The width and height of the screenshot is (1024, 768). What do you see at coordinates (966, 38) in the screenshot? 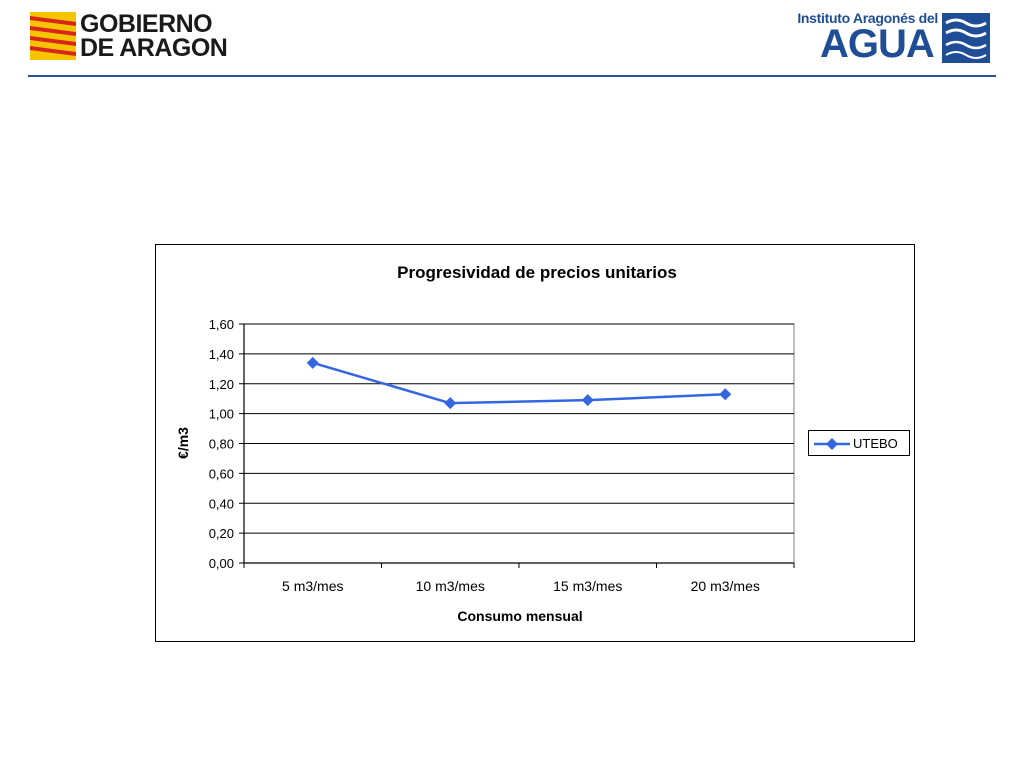
I see `water-waves-icon` at bounding box center [966, 38].